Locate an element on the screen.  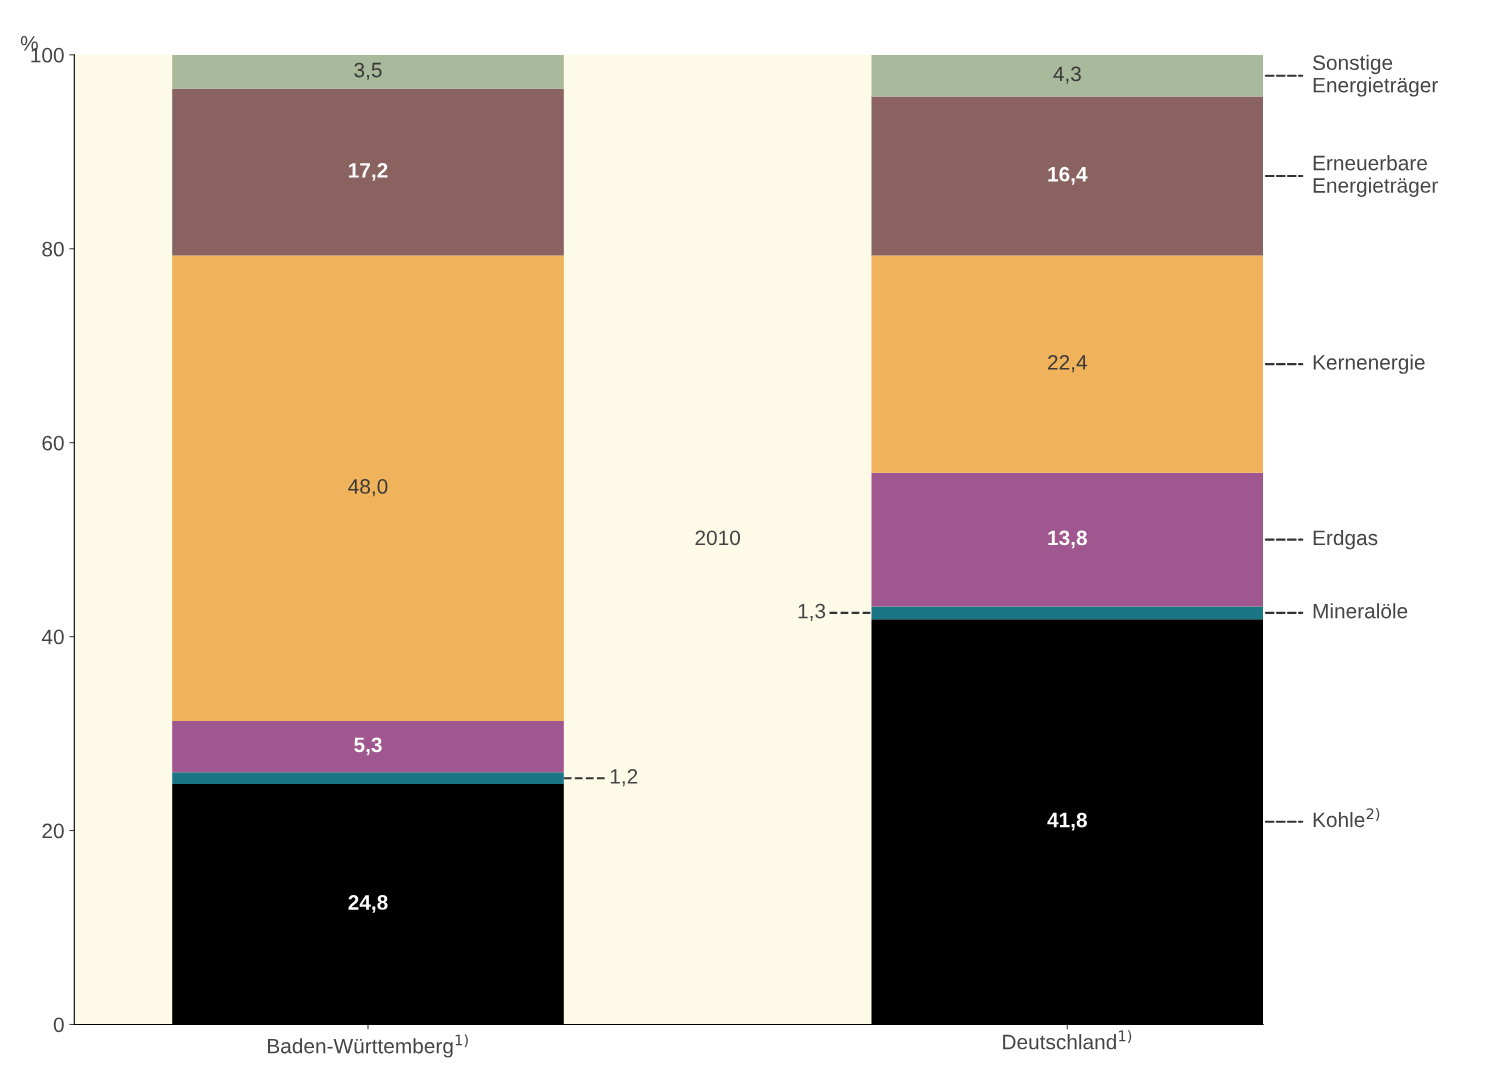
data-label: 48,0 is located at coordinates (368, 488).